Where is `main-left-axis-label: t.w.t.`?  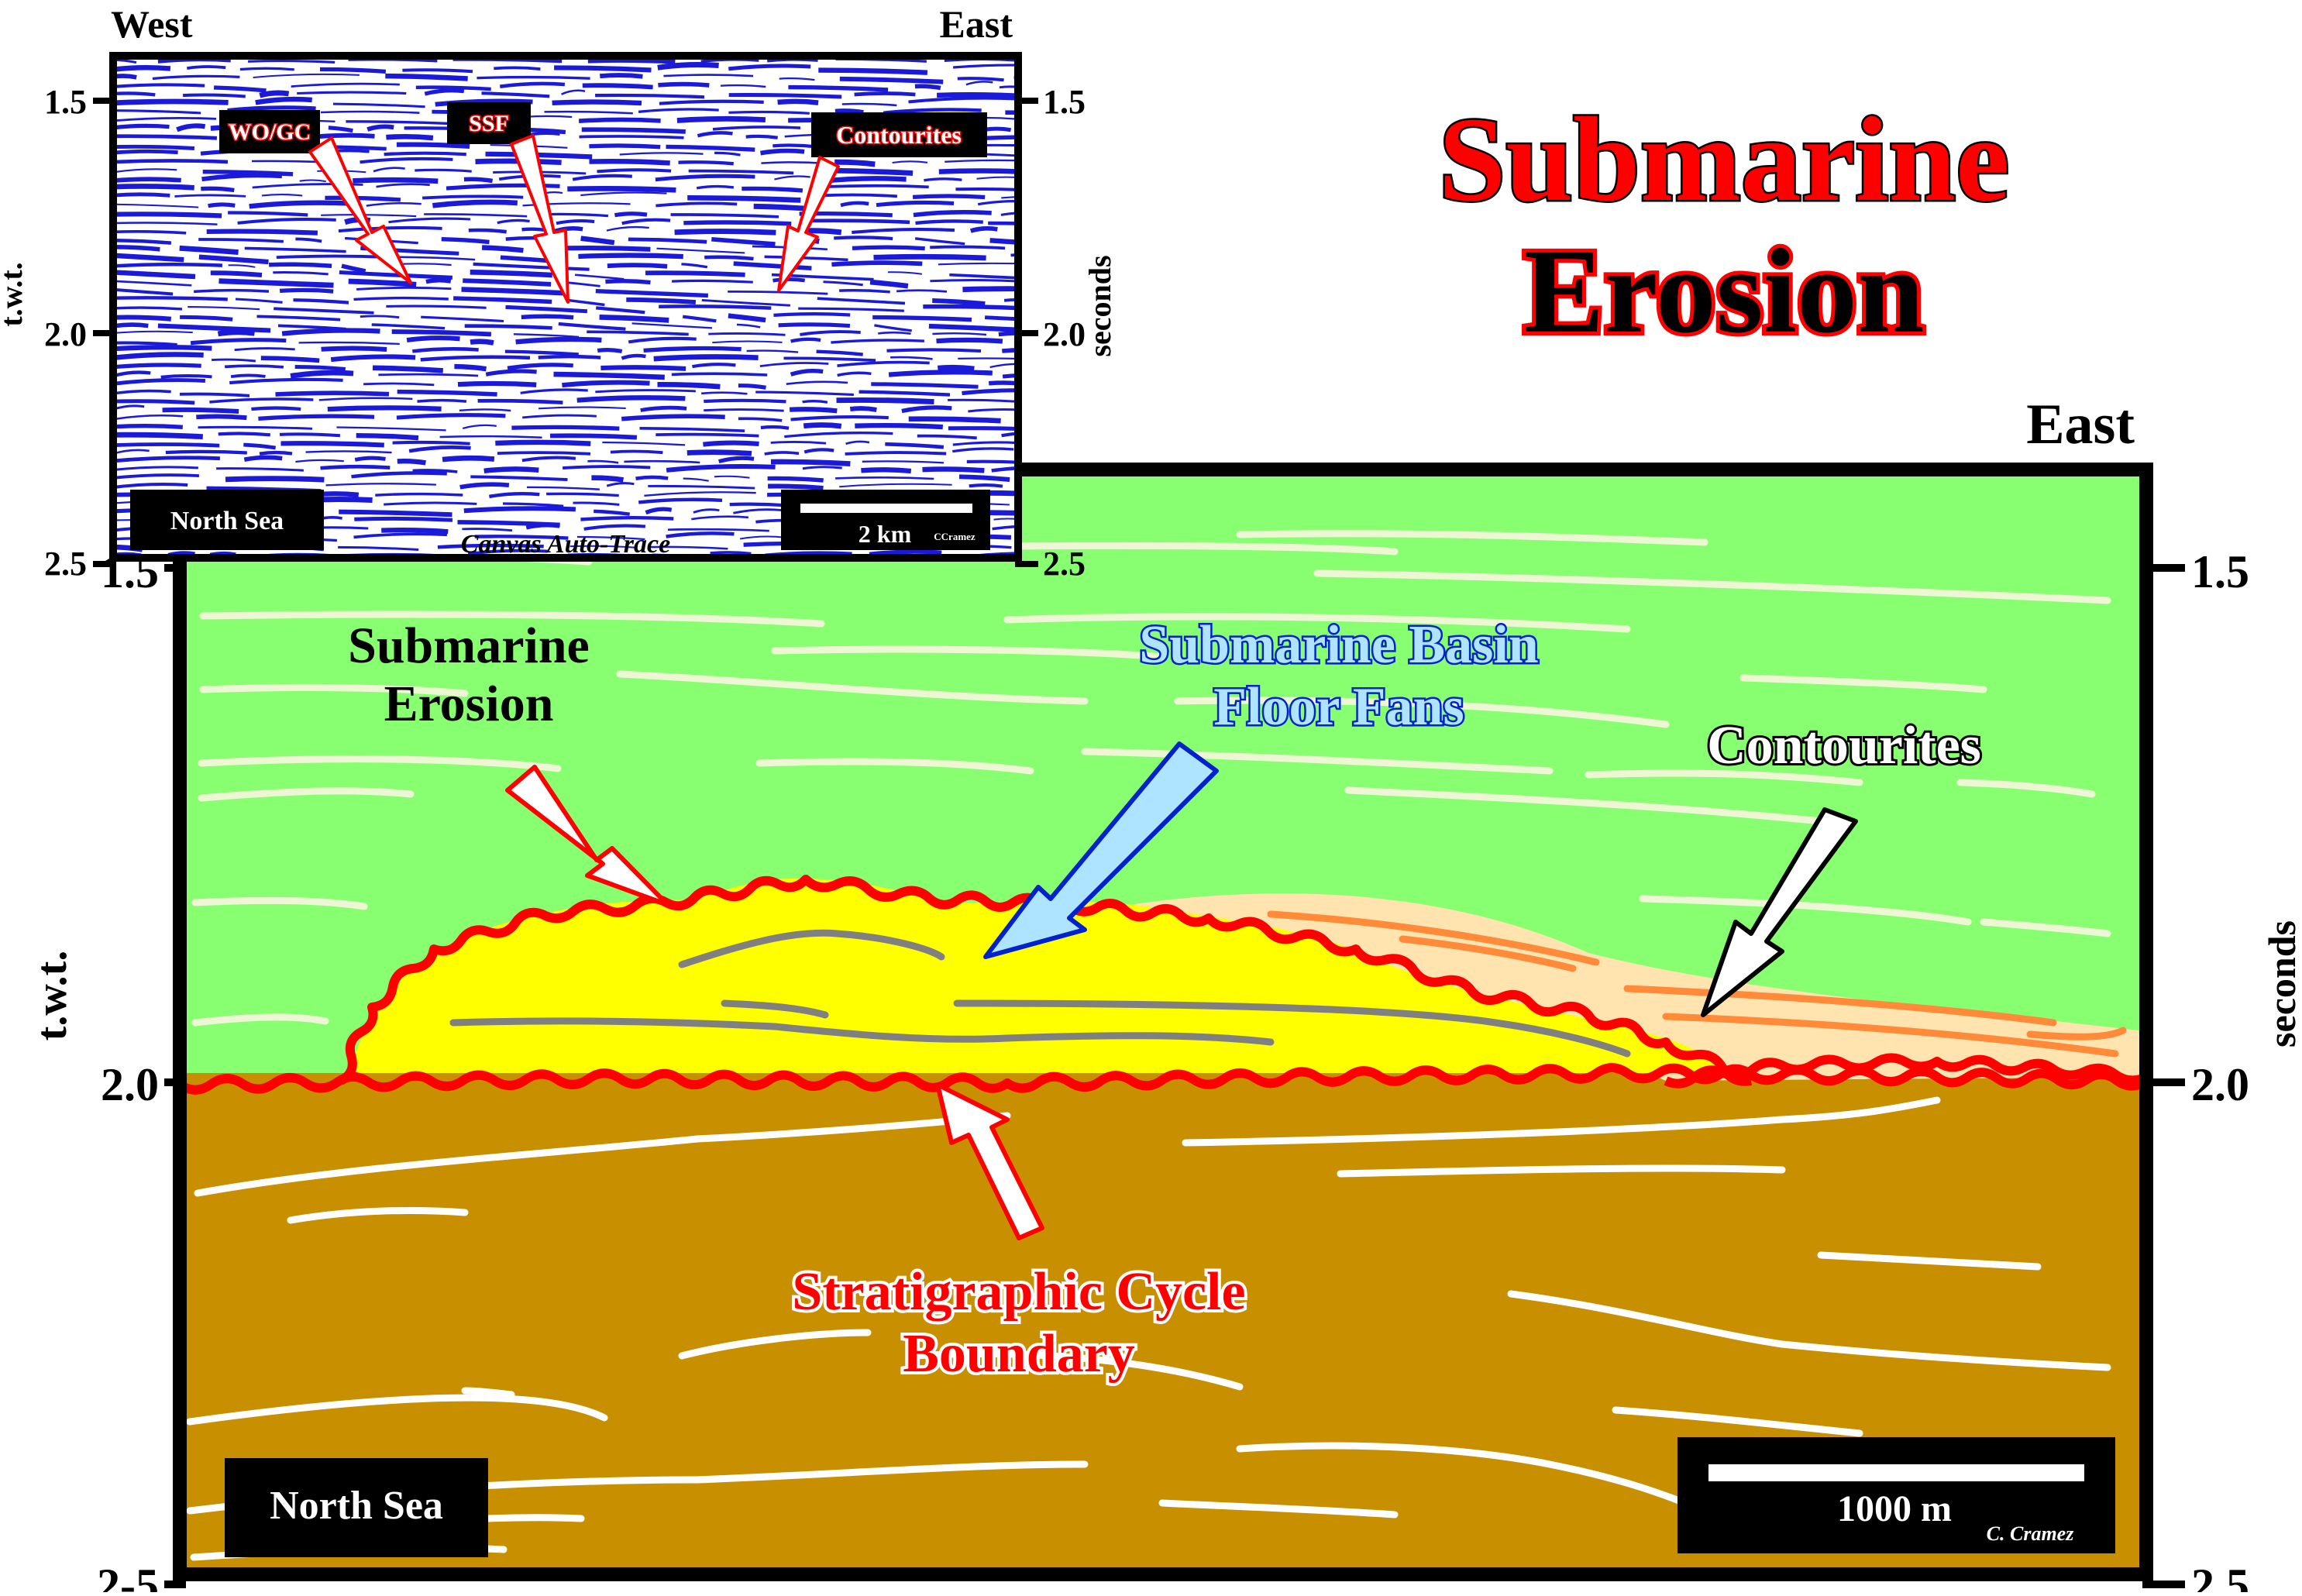 main-left-axis-label: t.w.t. is located at coordinates (52, 996).